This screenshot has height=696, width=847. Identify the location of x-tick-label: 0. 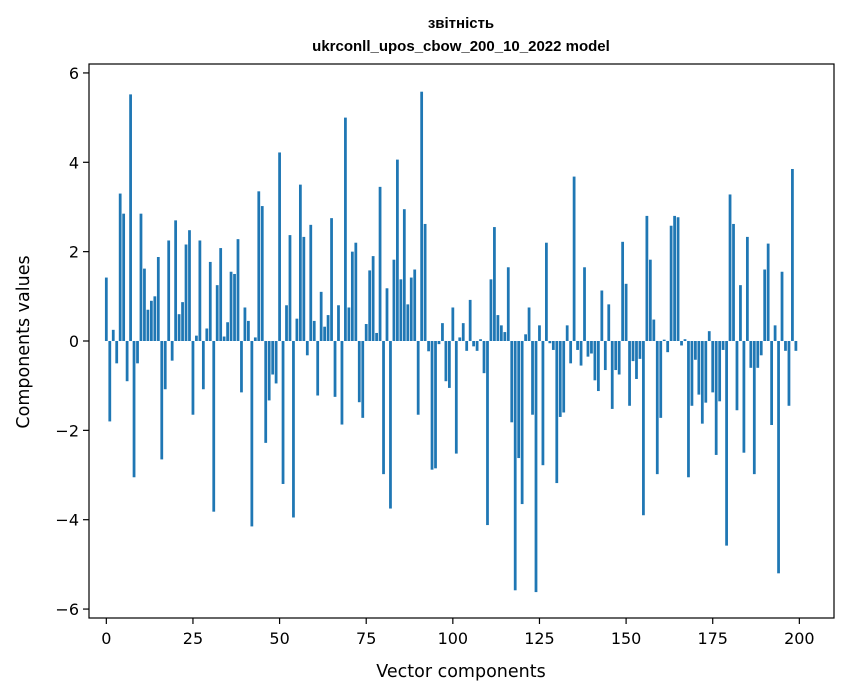
(106, 638).